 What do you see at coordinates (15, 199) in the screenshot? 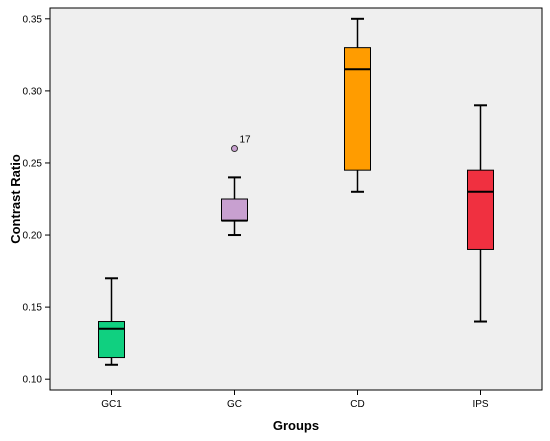
I see `y-axis-title: Contrast Ratio` at bounding box center [15, 199].